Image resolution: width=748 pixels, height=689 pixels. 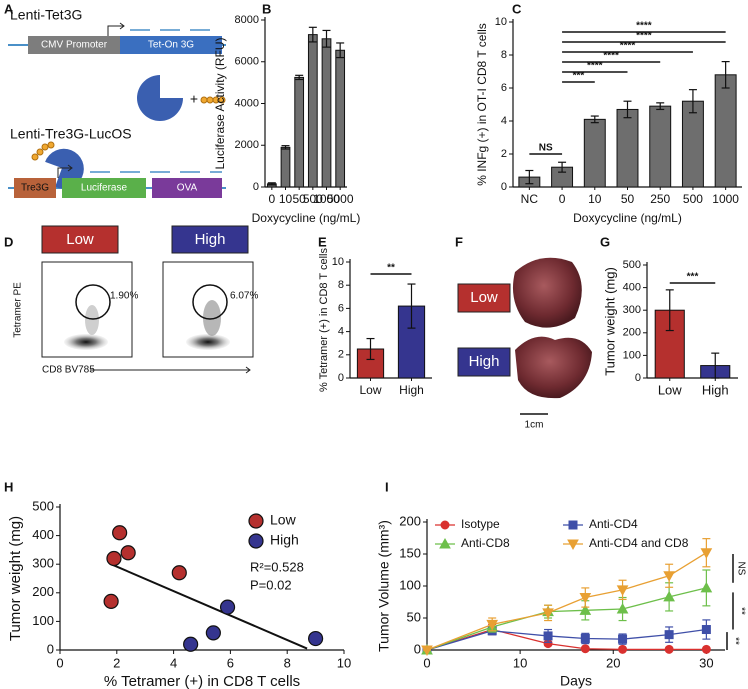 I want to click on panel-letter: C, so click(x=517, y=8).